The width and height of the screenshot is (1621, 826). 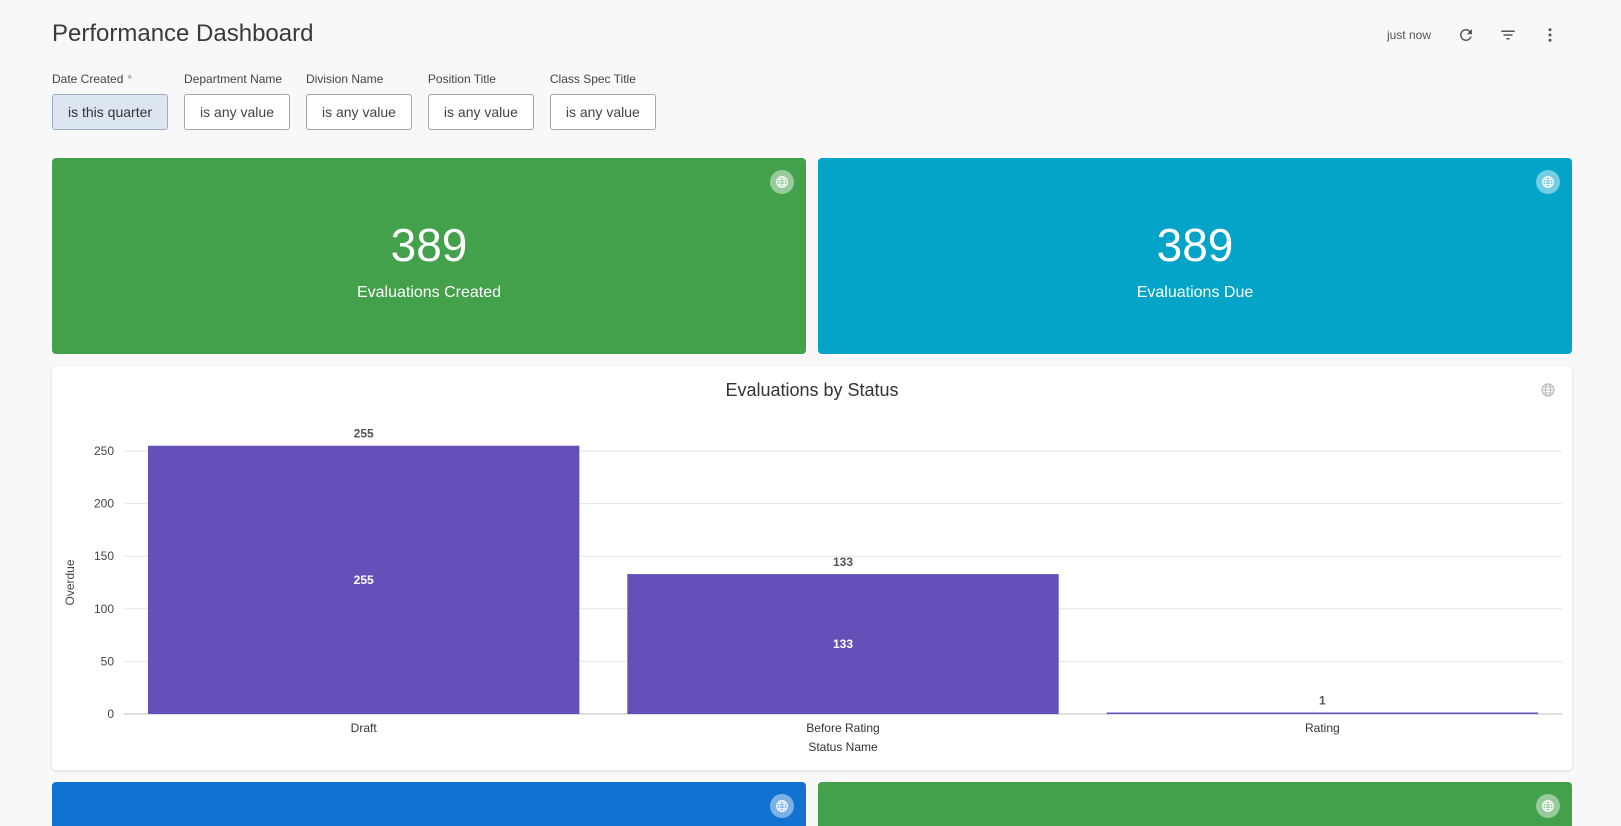 I want to click on tile-evaluations-due: 389 Evaluations Due, so click(x=1195, y=256).